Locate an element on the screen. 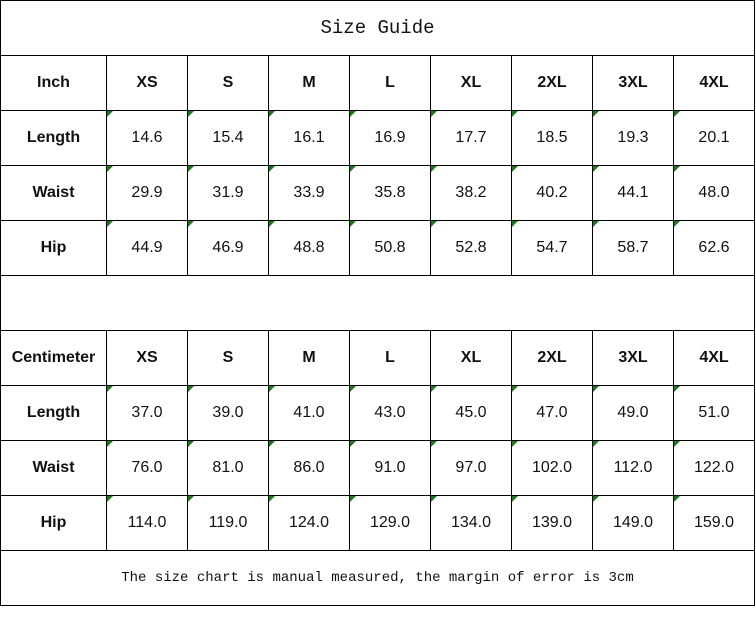  measurement-value: 114.0 is located at coordinates (147, 523).